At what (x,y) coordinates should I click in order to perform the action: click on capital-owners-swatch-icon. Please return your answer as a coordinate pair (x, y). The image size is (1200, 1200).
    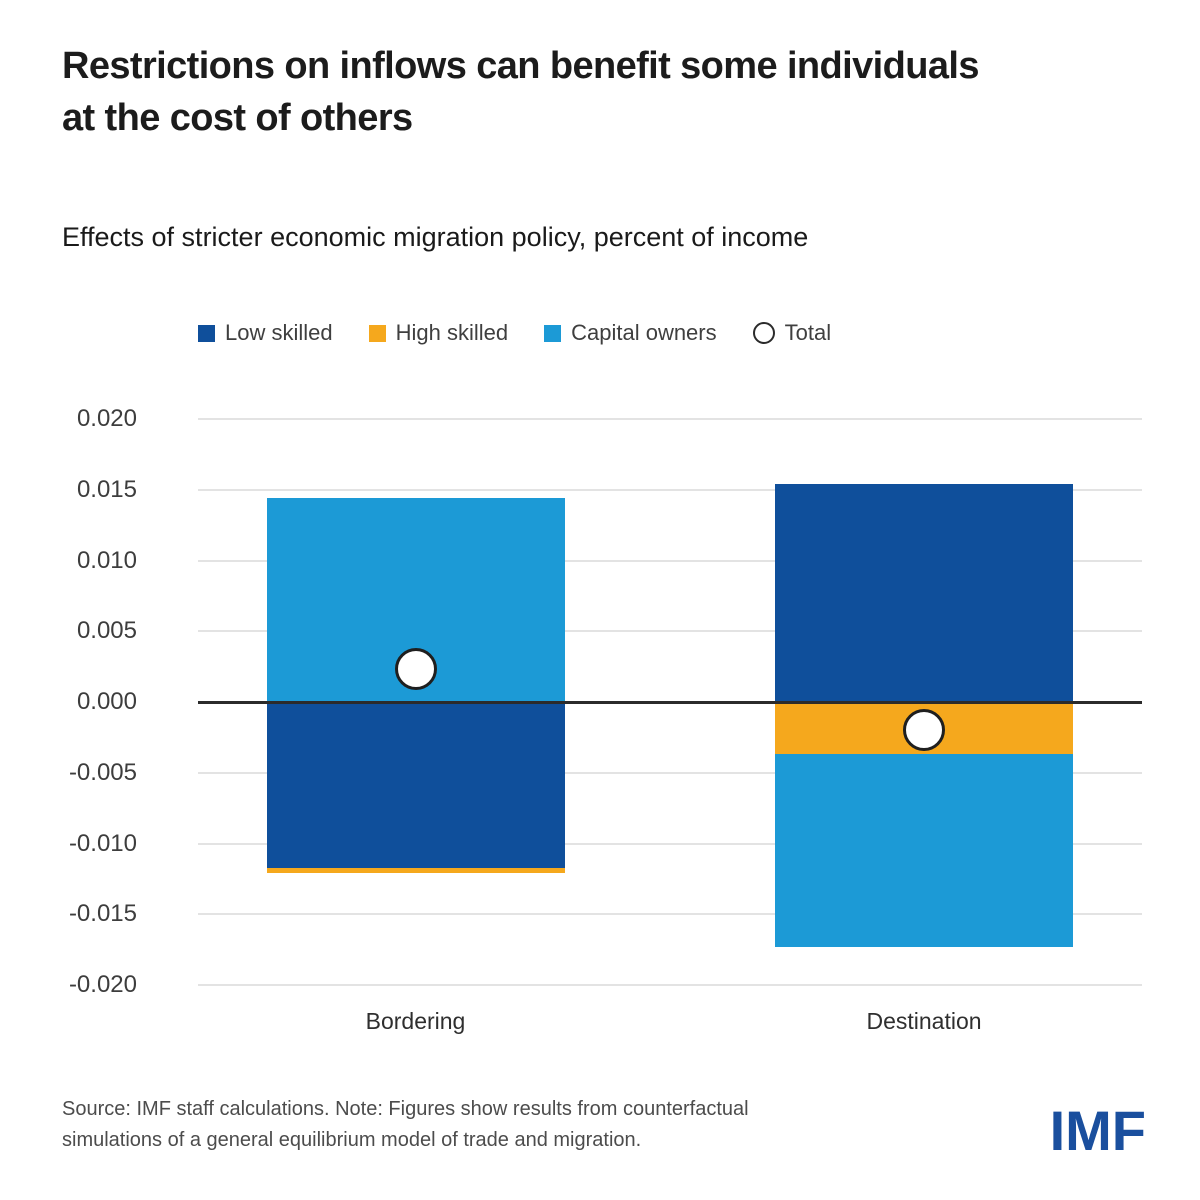
    Looking at the image, I should click on (553, 333).